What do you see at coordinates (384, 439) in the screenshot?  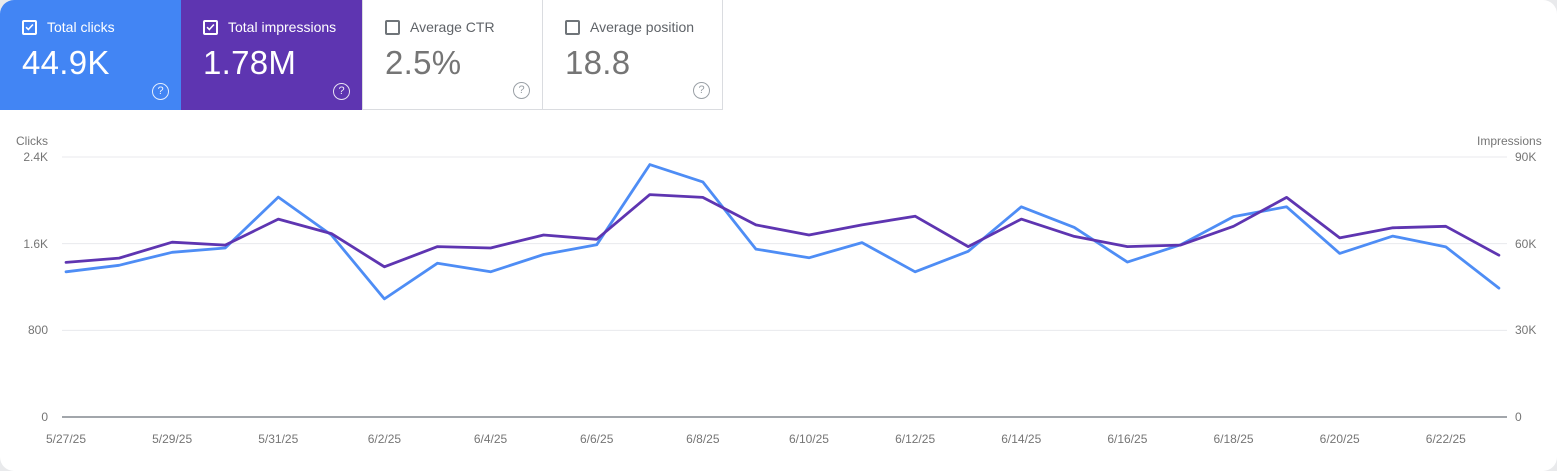 I see `x-axis-tick-label: 6/2/25` at bounding box center [384, 439].